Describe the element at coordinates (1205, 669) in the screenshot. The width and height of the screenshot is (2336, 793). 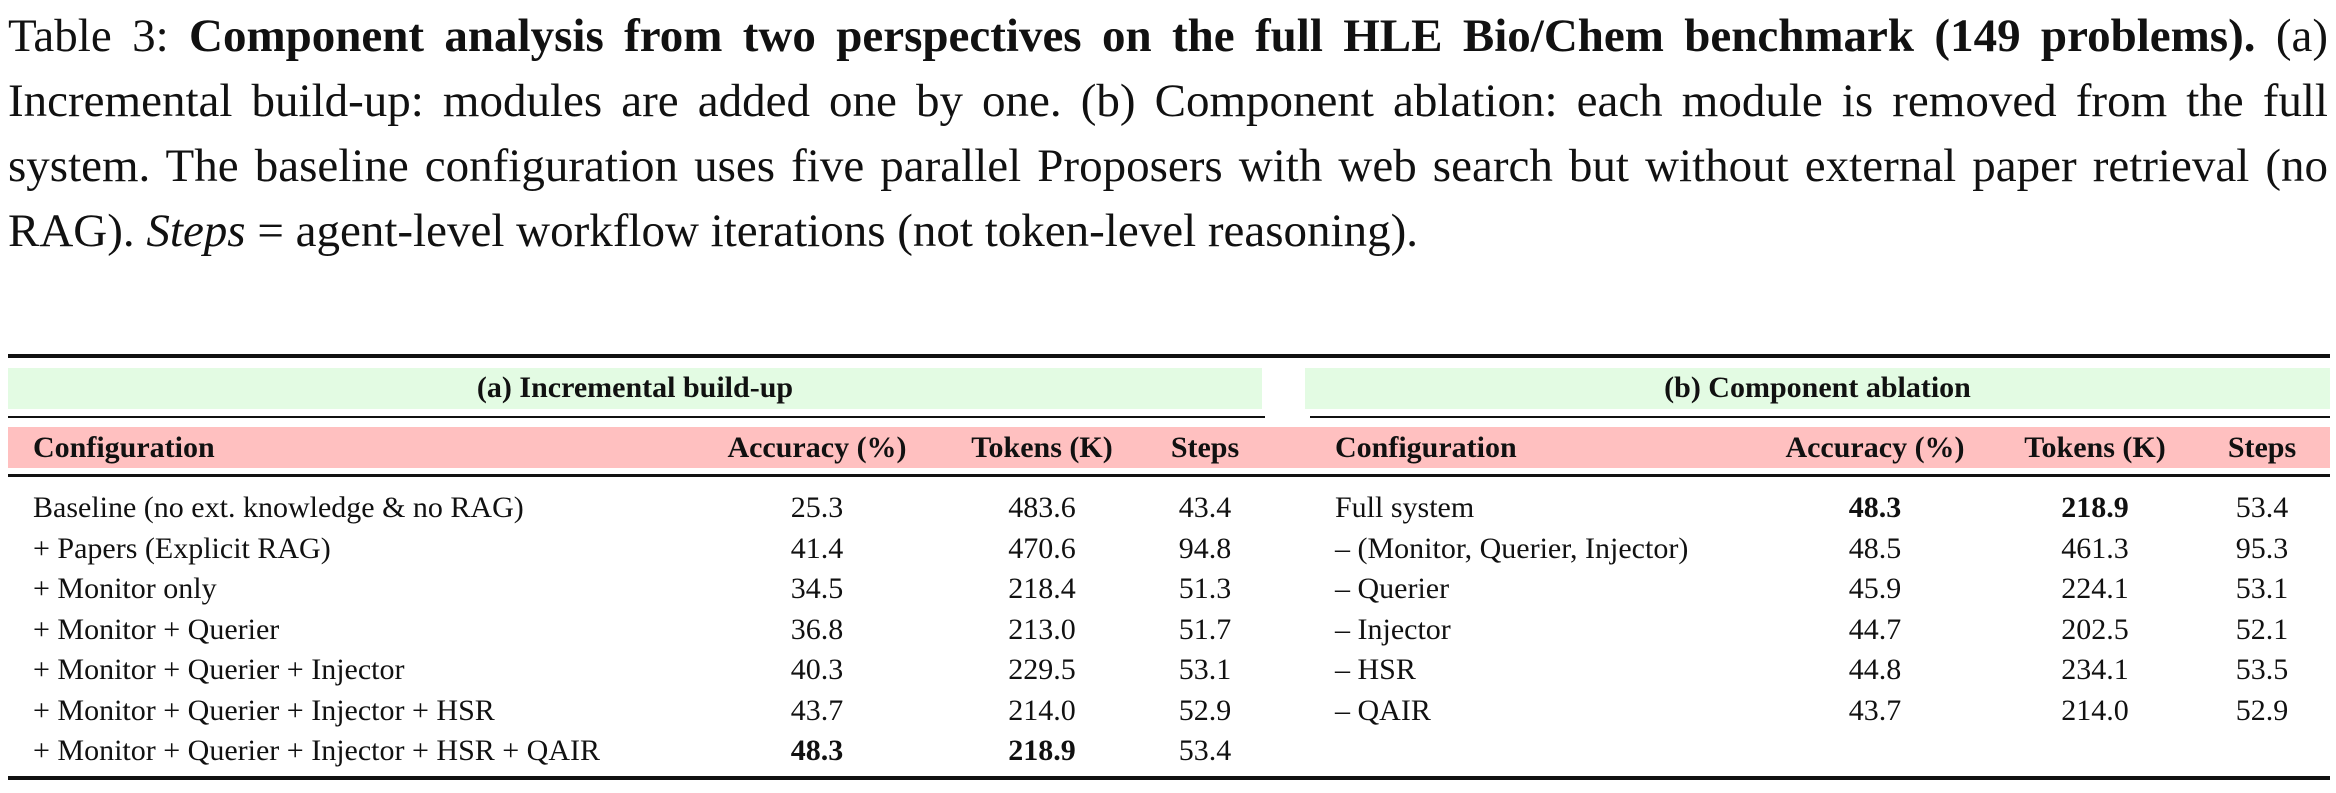
I see `buildup-row-steps: 53.1` at that location.